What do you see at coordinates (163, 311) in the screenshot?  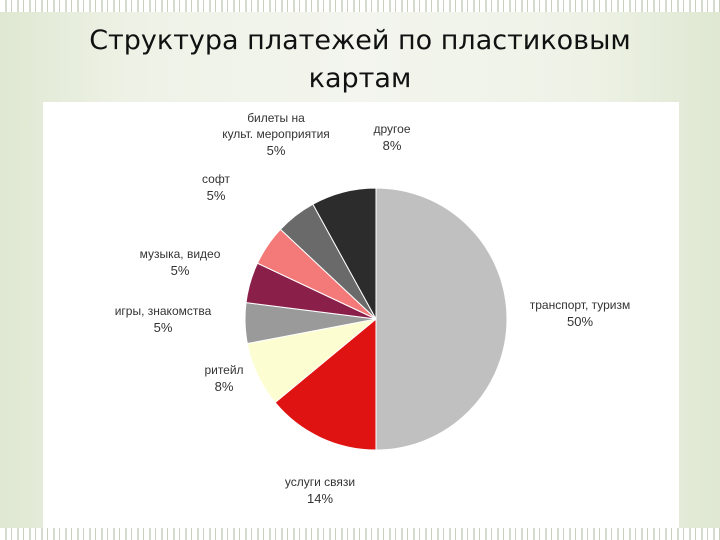 I see `slice-label-3: игры, знакомства` at bounding box center [163, 311].